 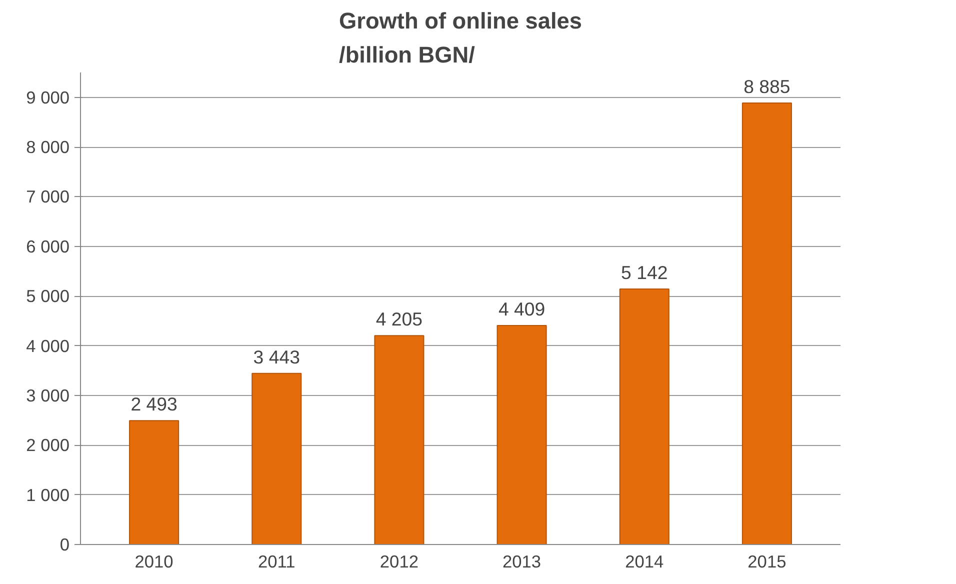 I want to click on x-tick-label: 2015, so click(x=767, y=562).